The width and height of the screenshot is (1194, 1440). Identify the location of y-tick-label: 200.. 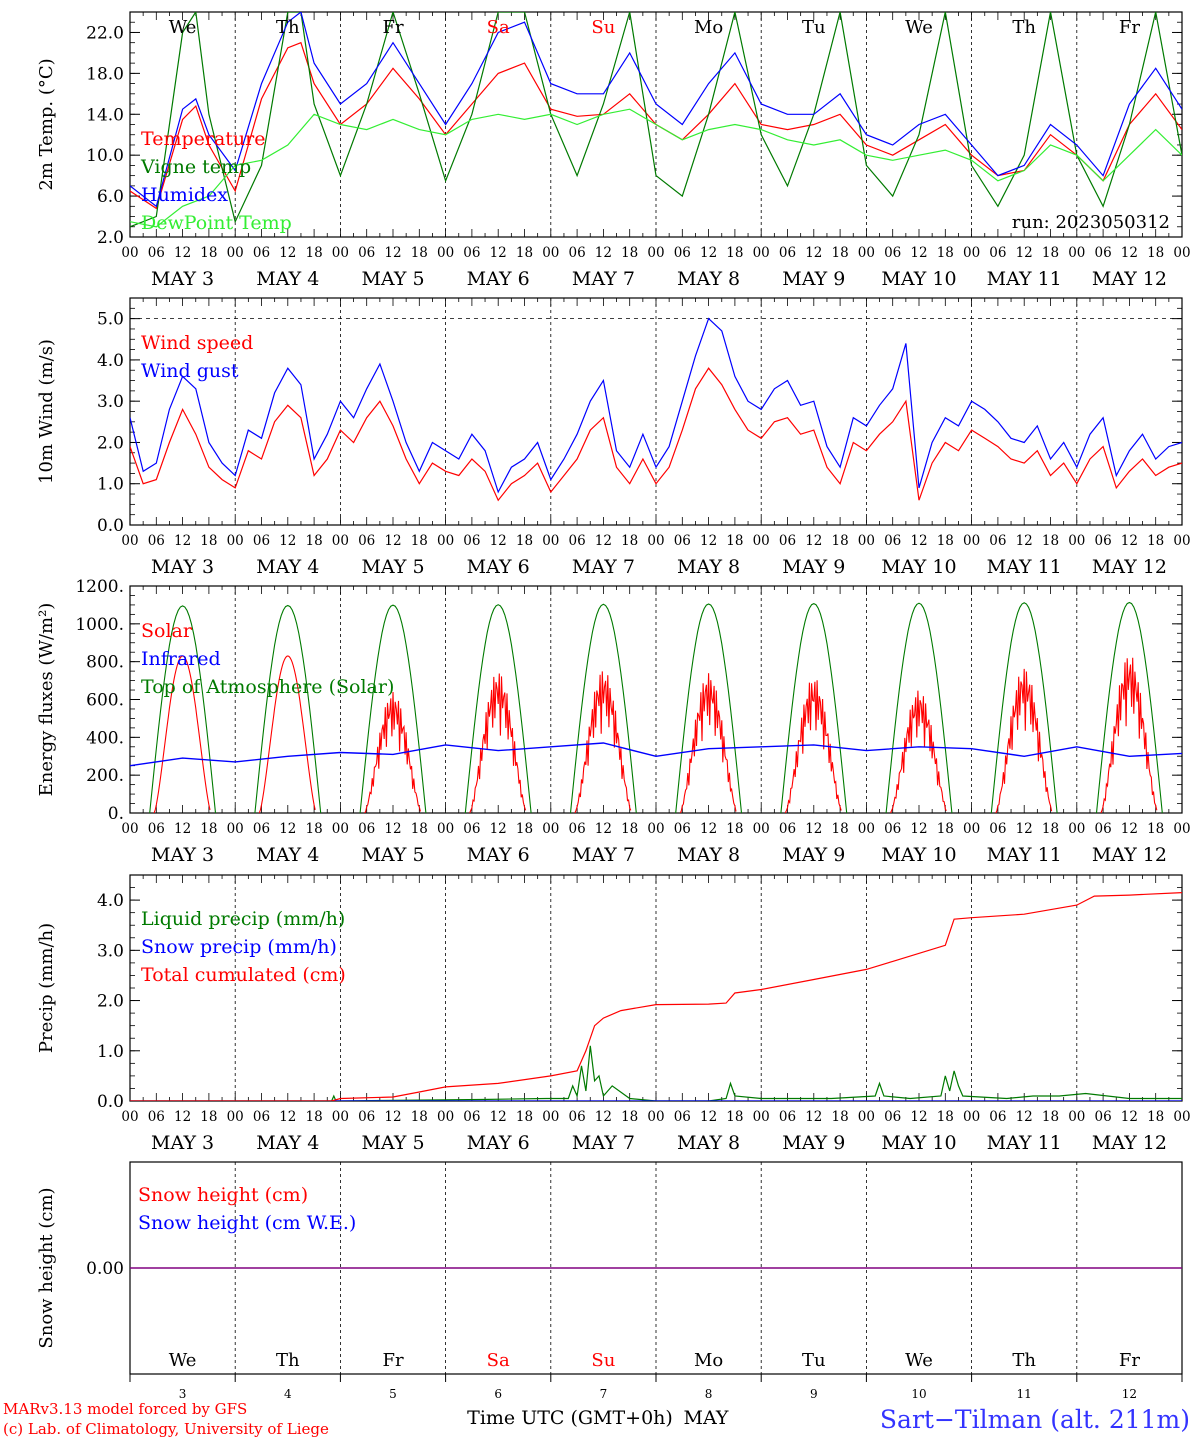
(105, 776).